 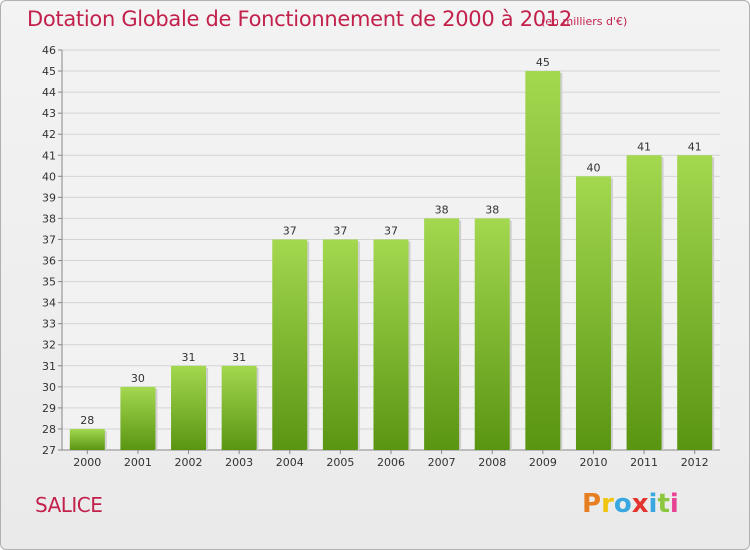 I want to click on y-tick-label: 40, so click(x=49, y=176).